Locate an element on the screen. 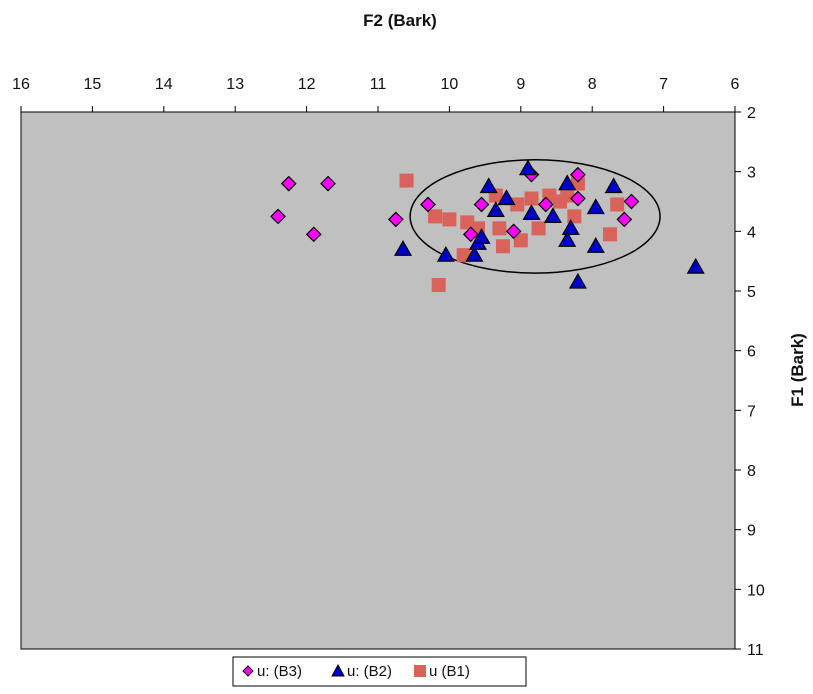 Image resolution: width=813 pixels, height=694 pixels. legend-label: u (B1) is located at coordinates (449, 671).